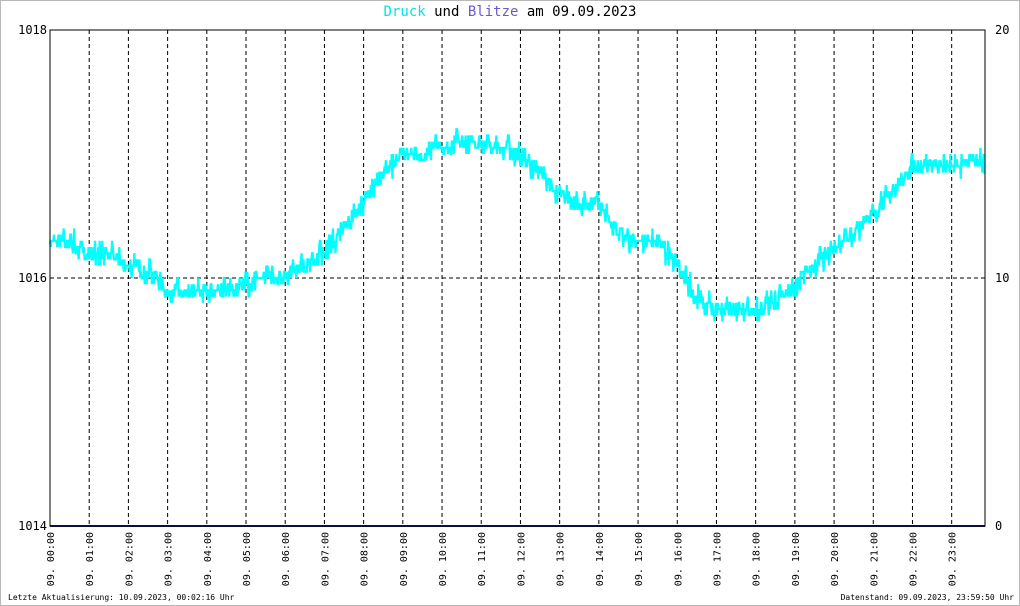 This screenshot has height=606, width=1020. Describe the element at coordinates (521, 559) in the screenshot. I see `x-tick-label: 09. 12:00` at that location.